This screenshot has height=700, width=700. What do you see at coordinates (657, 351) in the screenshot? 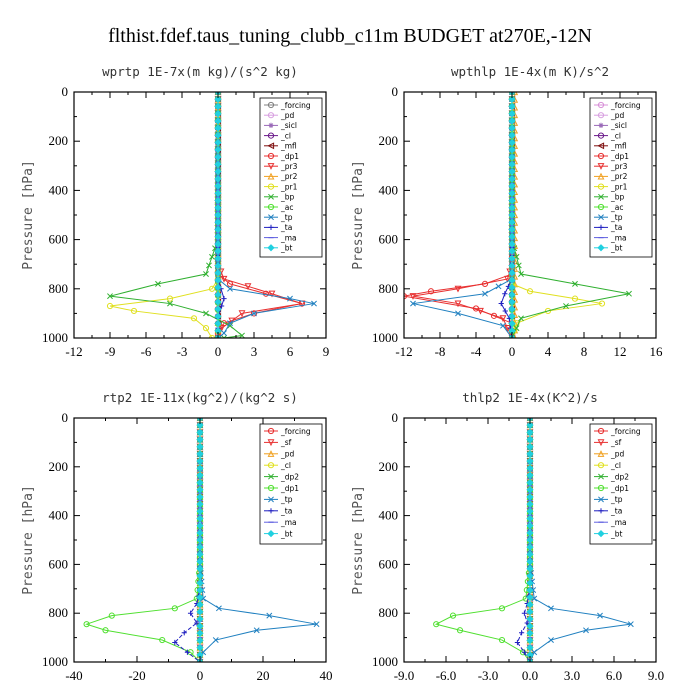
I see `x-tick-label: 16` at bounding box center [657, 351].